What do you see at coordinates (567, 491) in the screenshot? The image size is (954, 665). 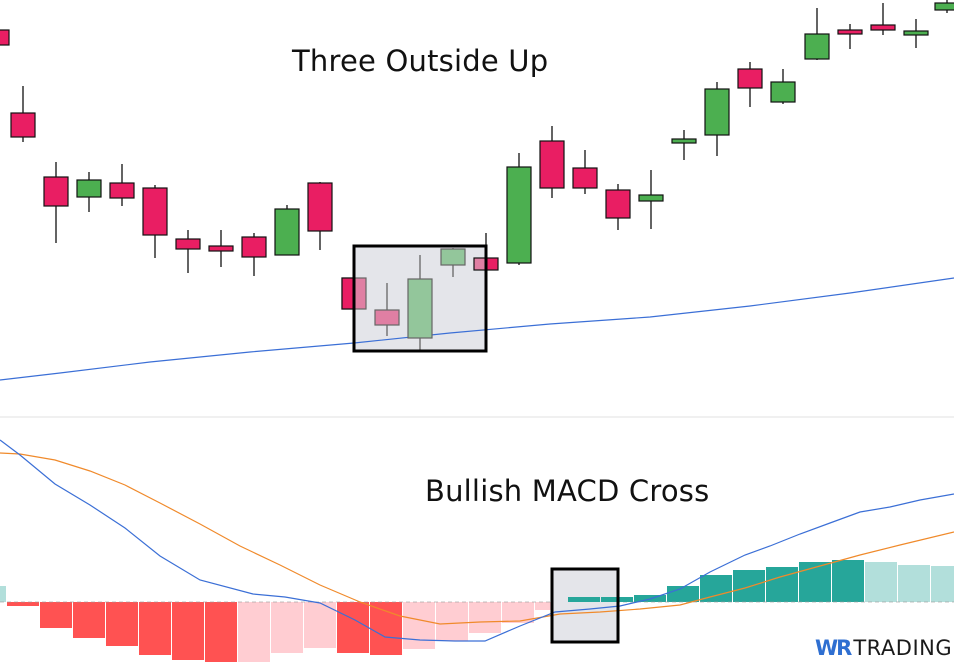 I see `indicator-title: Bullish MACD Cross` at bounding box center [567, 491].